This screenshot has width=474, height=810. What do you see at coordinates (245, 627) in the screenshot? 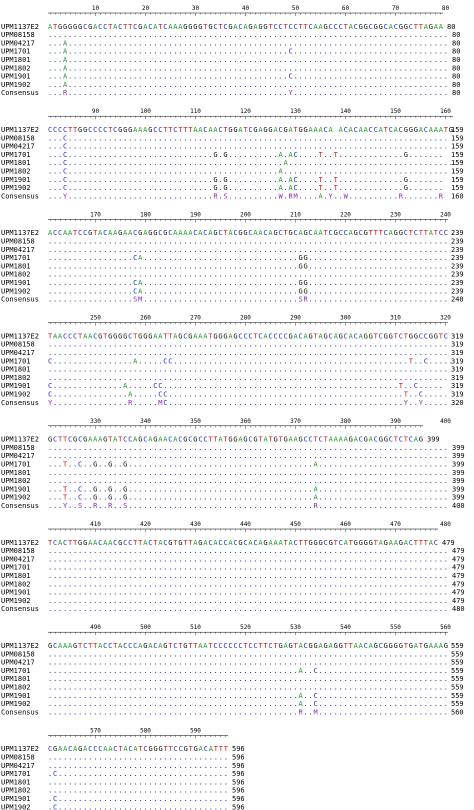
I see `position-tick-label: 520` at bounding box center [245, 627].